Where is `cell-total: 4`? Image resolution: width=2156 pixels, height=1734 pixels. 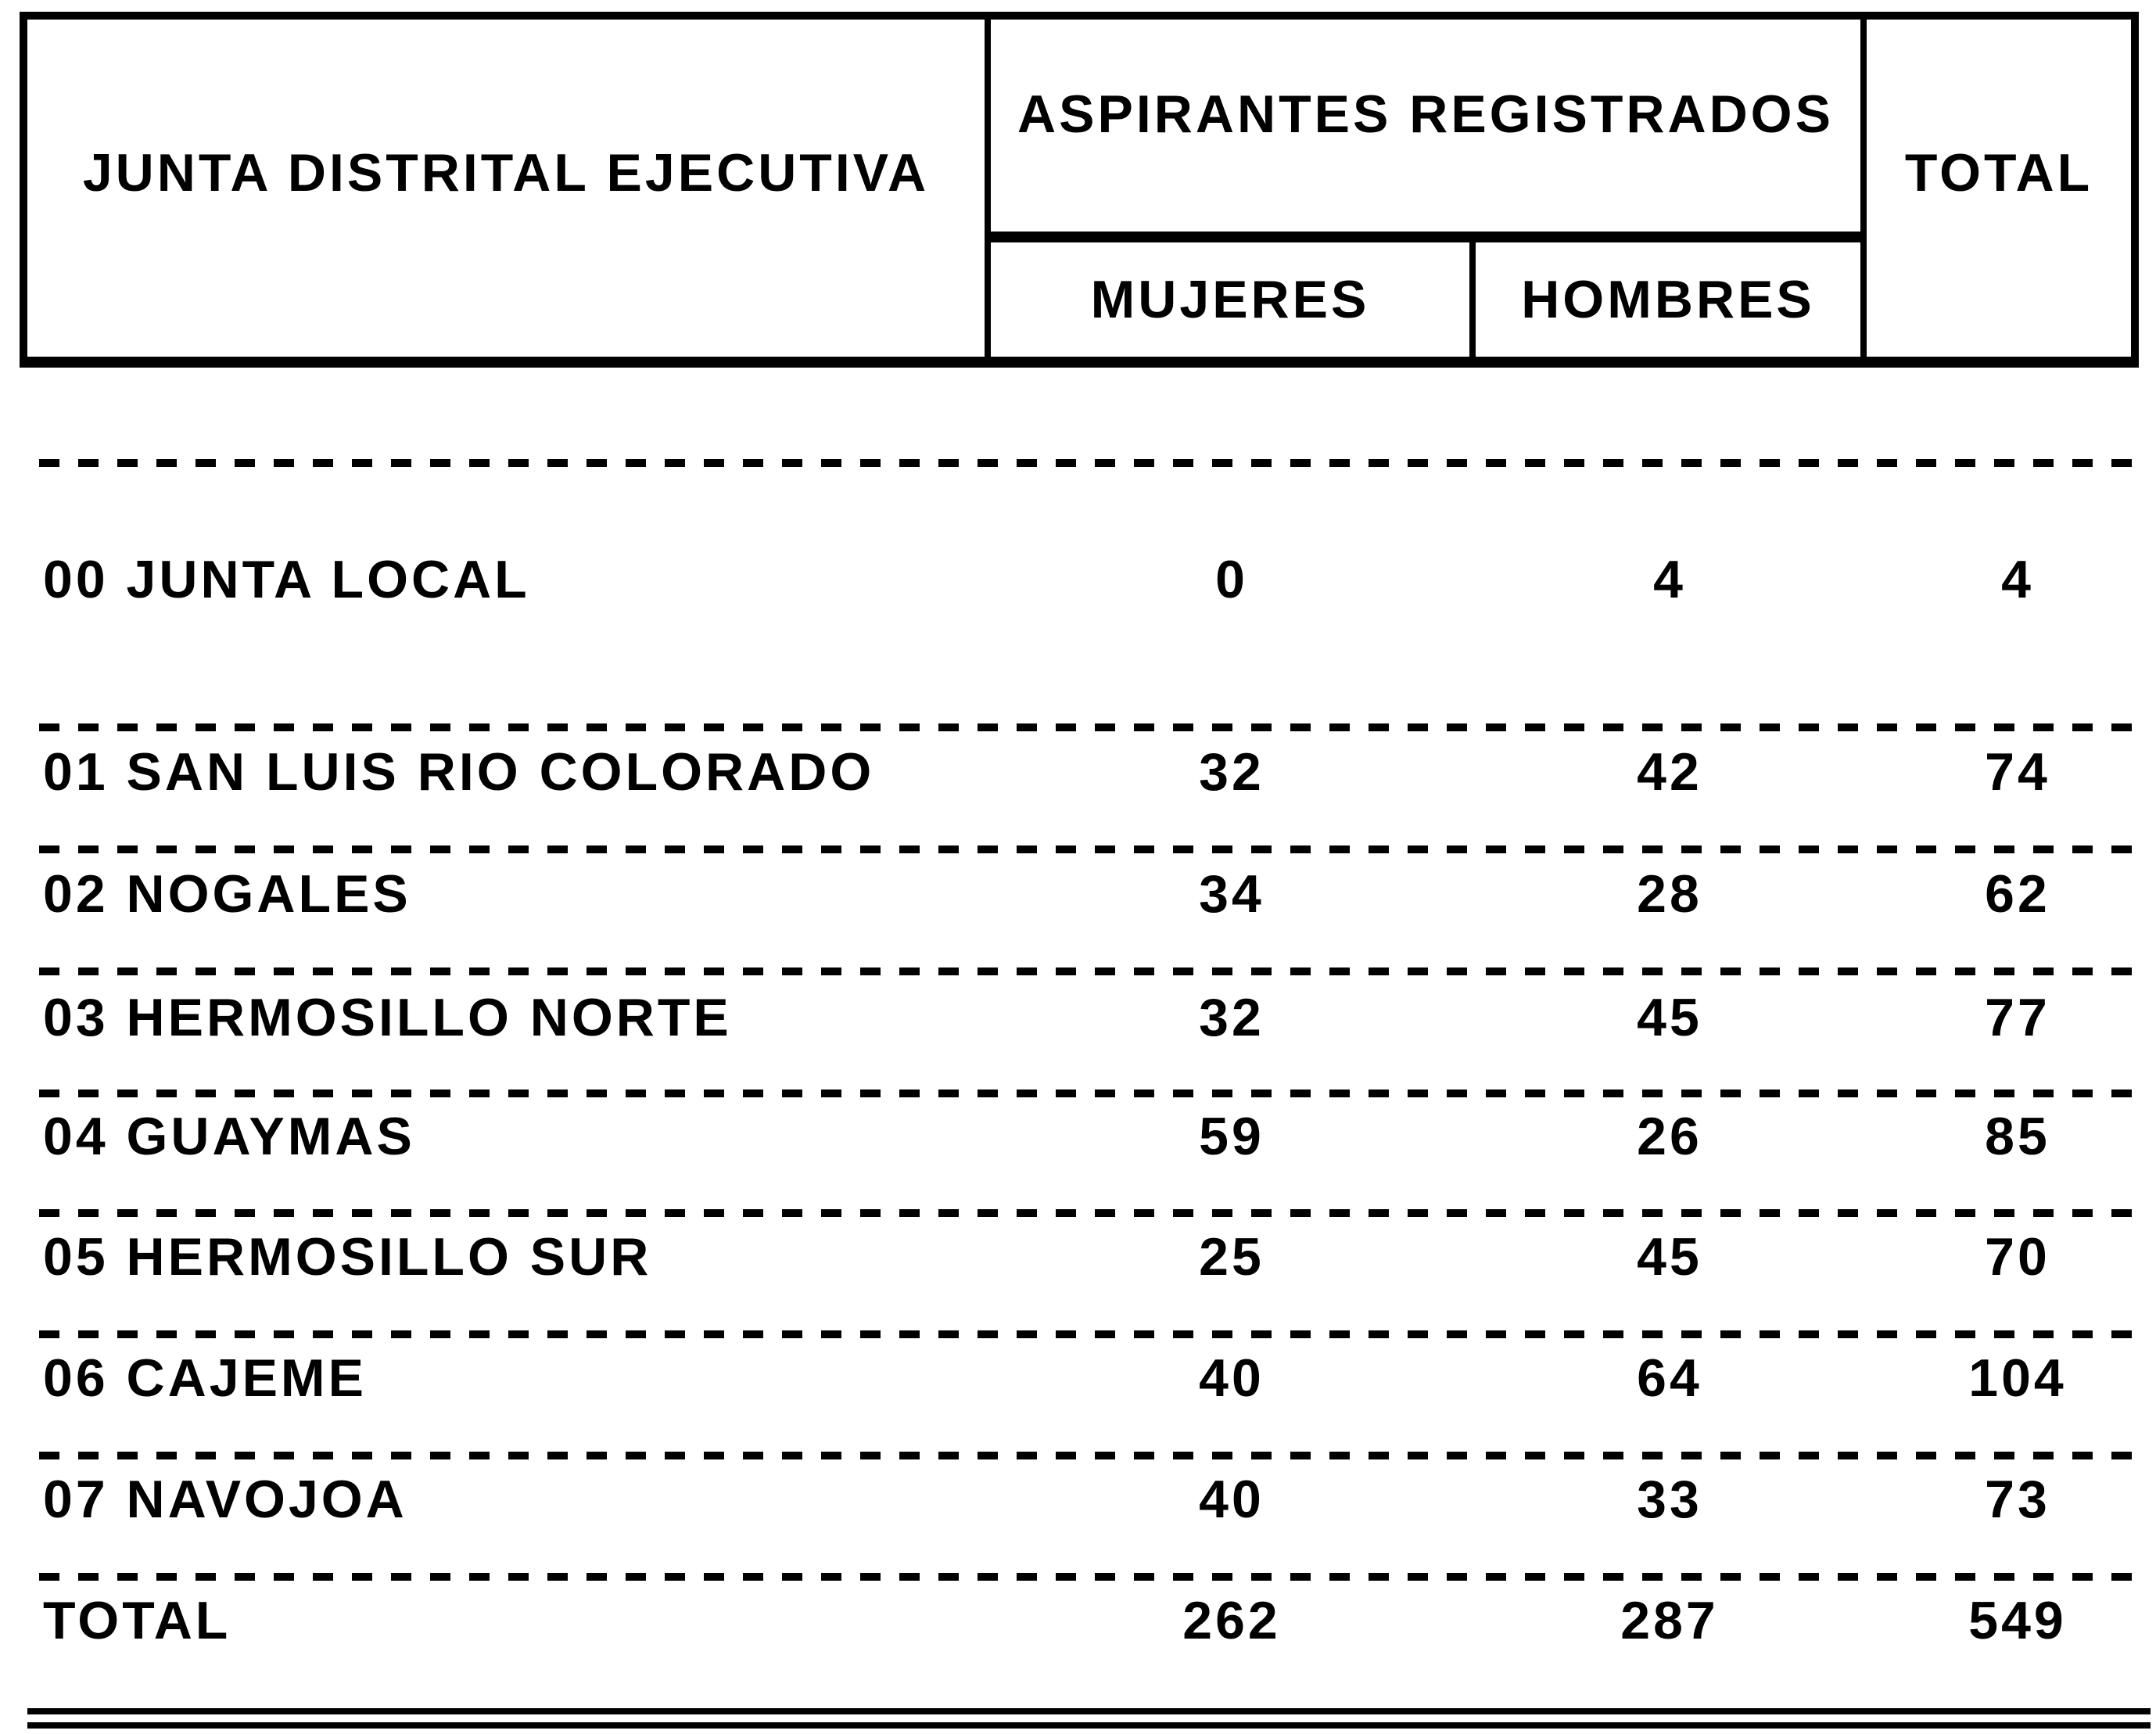 cell-total: 4 is located at coordinates (2017, 579).